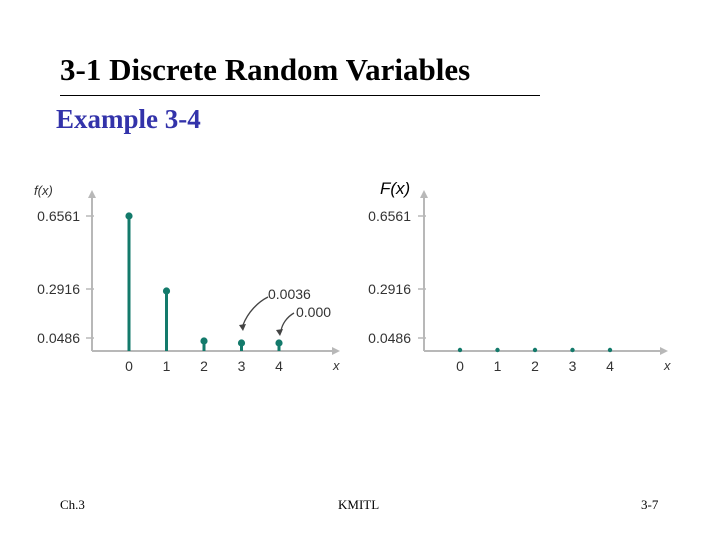  I want to click on title-divider, so click(300, 95).